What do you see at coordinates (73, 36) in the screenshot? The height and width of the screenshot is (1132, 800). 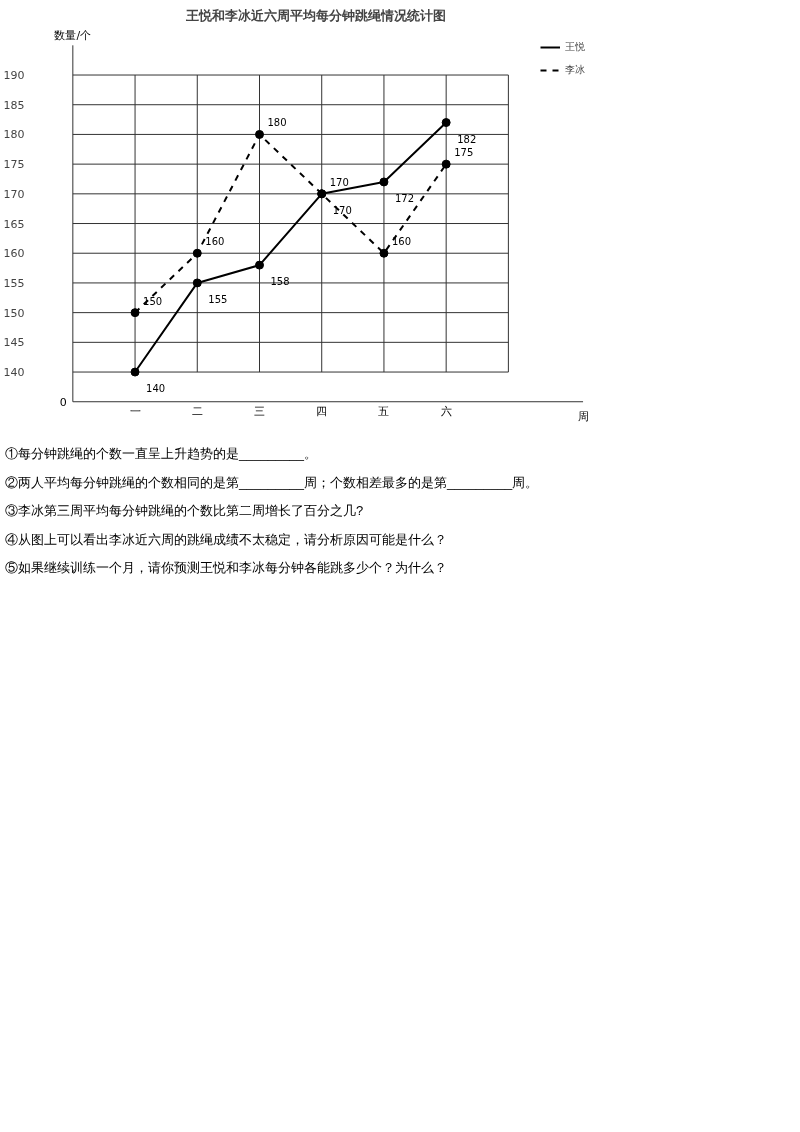 I see `y-axis-title: 数量/个` at bounding box center [73, 36].